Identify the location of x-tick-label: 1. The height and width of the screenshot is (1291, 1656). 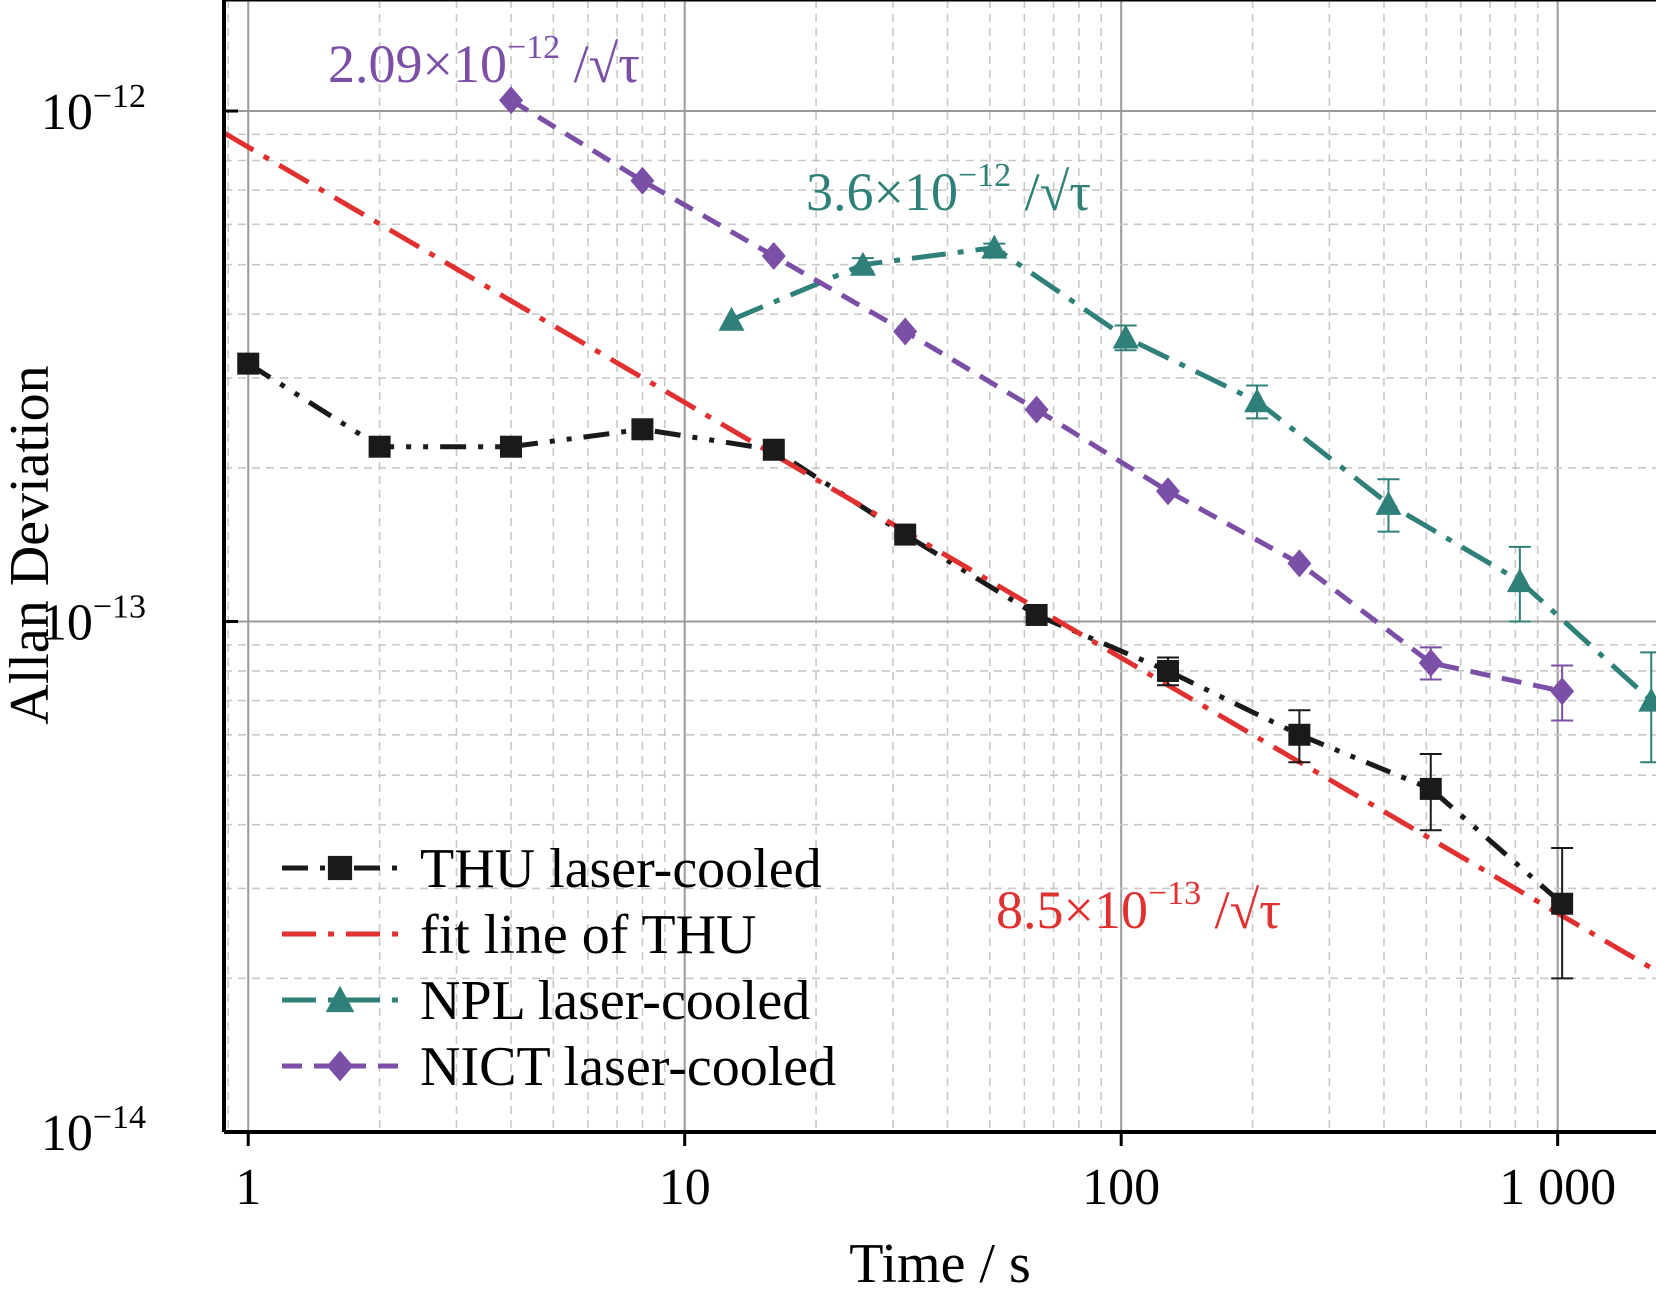
(248, 1187).